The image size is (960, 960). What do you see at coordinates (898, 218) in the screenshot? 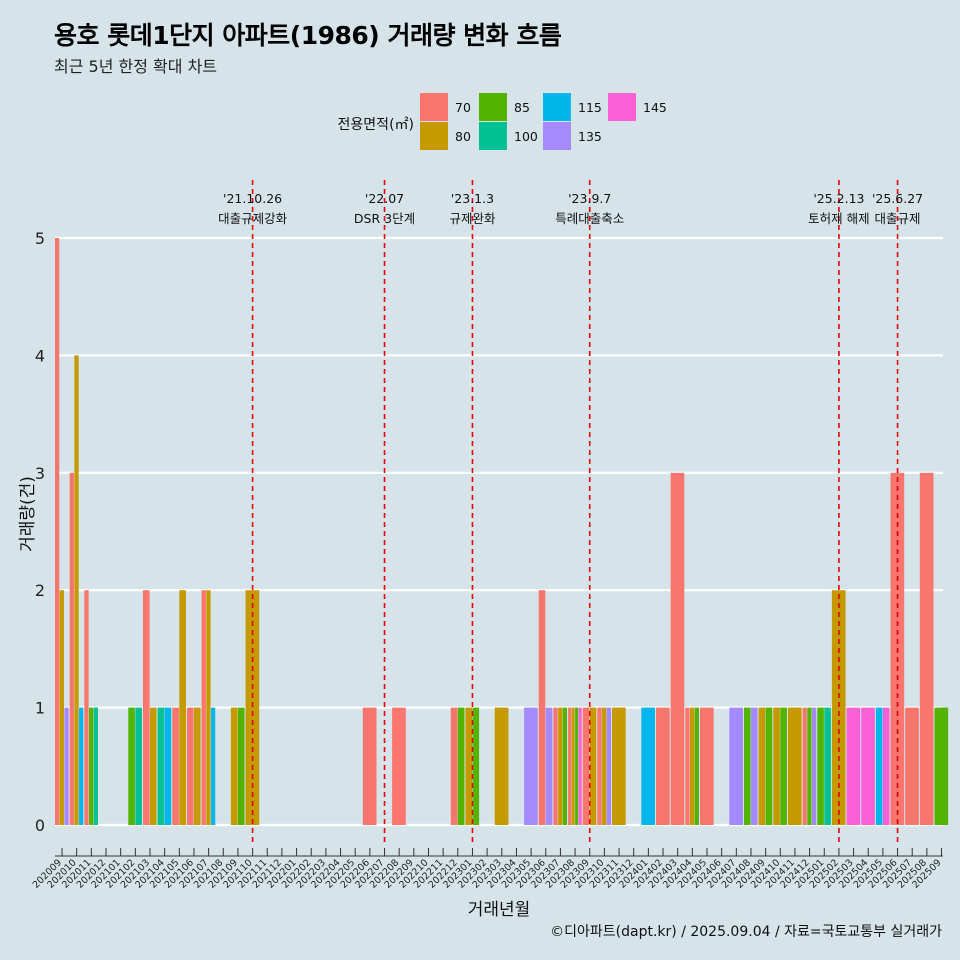
I see `event-label: 대출규제` at bounding box center [898, 218].